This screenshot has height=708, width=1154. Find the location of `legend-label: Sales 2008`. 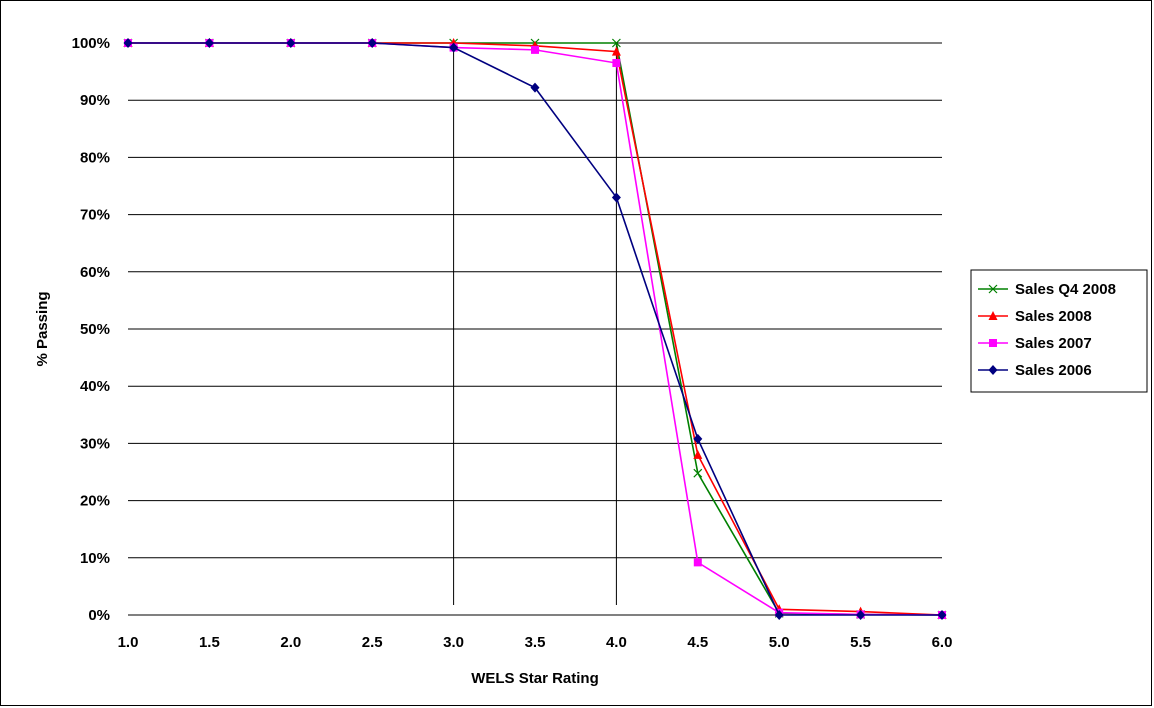

legend-label: Sales 2008 is located at coordinates (1053, 316).